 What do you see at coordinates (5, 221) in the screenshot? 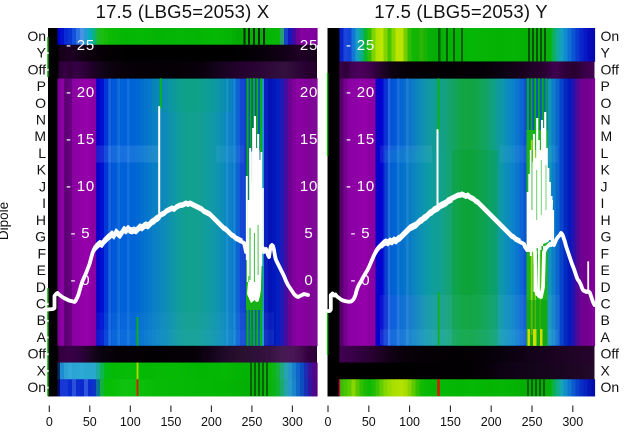
I see `svg-text: Dipole` at bounding box center [5, 221].